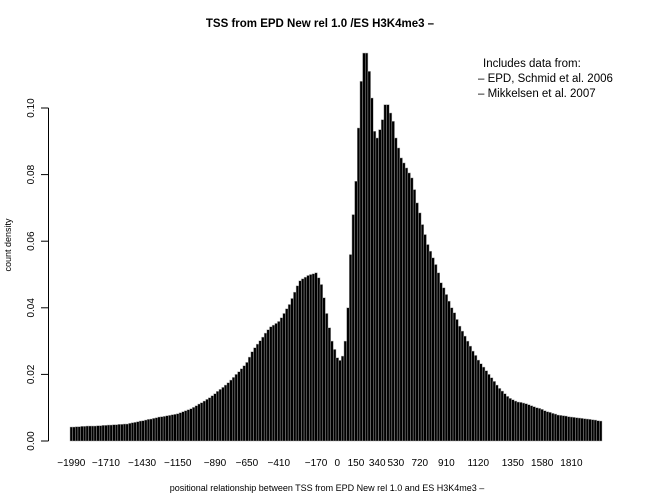 The height and width of the screenshot is (504, 648). What do you see at coordinates (37, 274) in the screenshot?
I see `y-axis: 0.00 0.02 0.04 0.06 0.08 0.10` at bounding box center [37, 274].